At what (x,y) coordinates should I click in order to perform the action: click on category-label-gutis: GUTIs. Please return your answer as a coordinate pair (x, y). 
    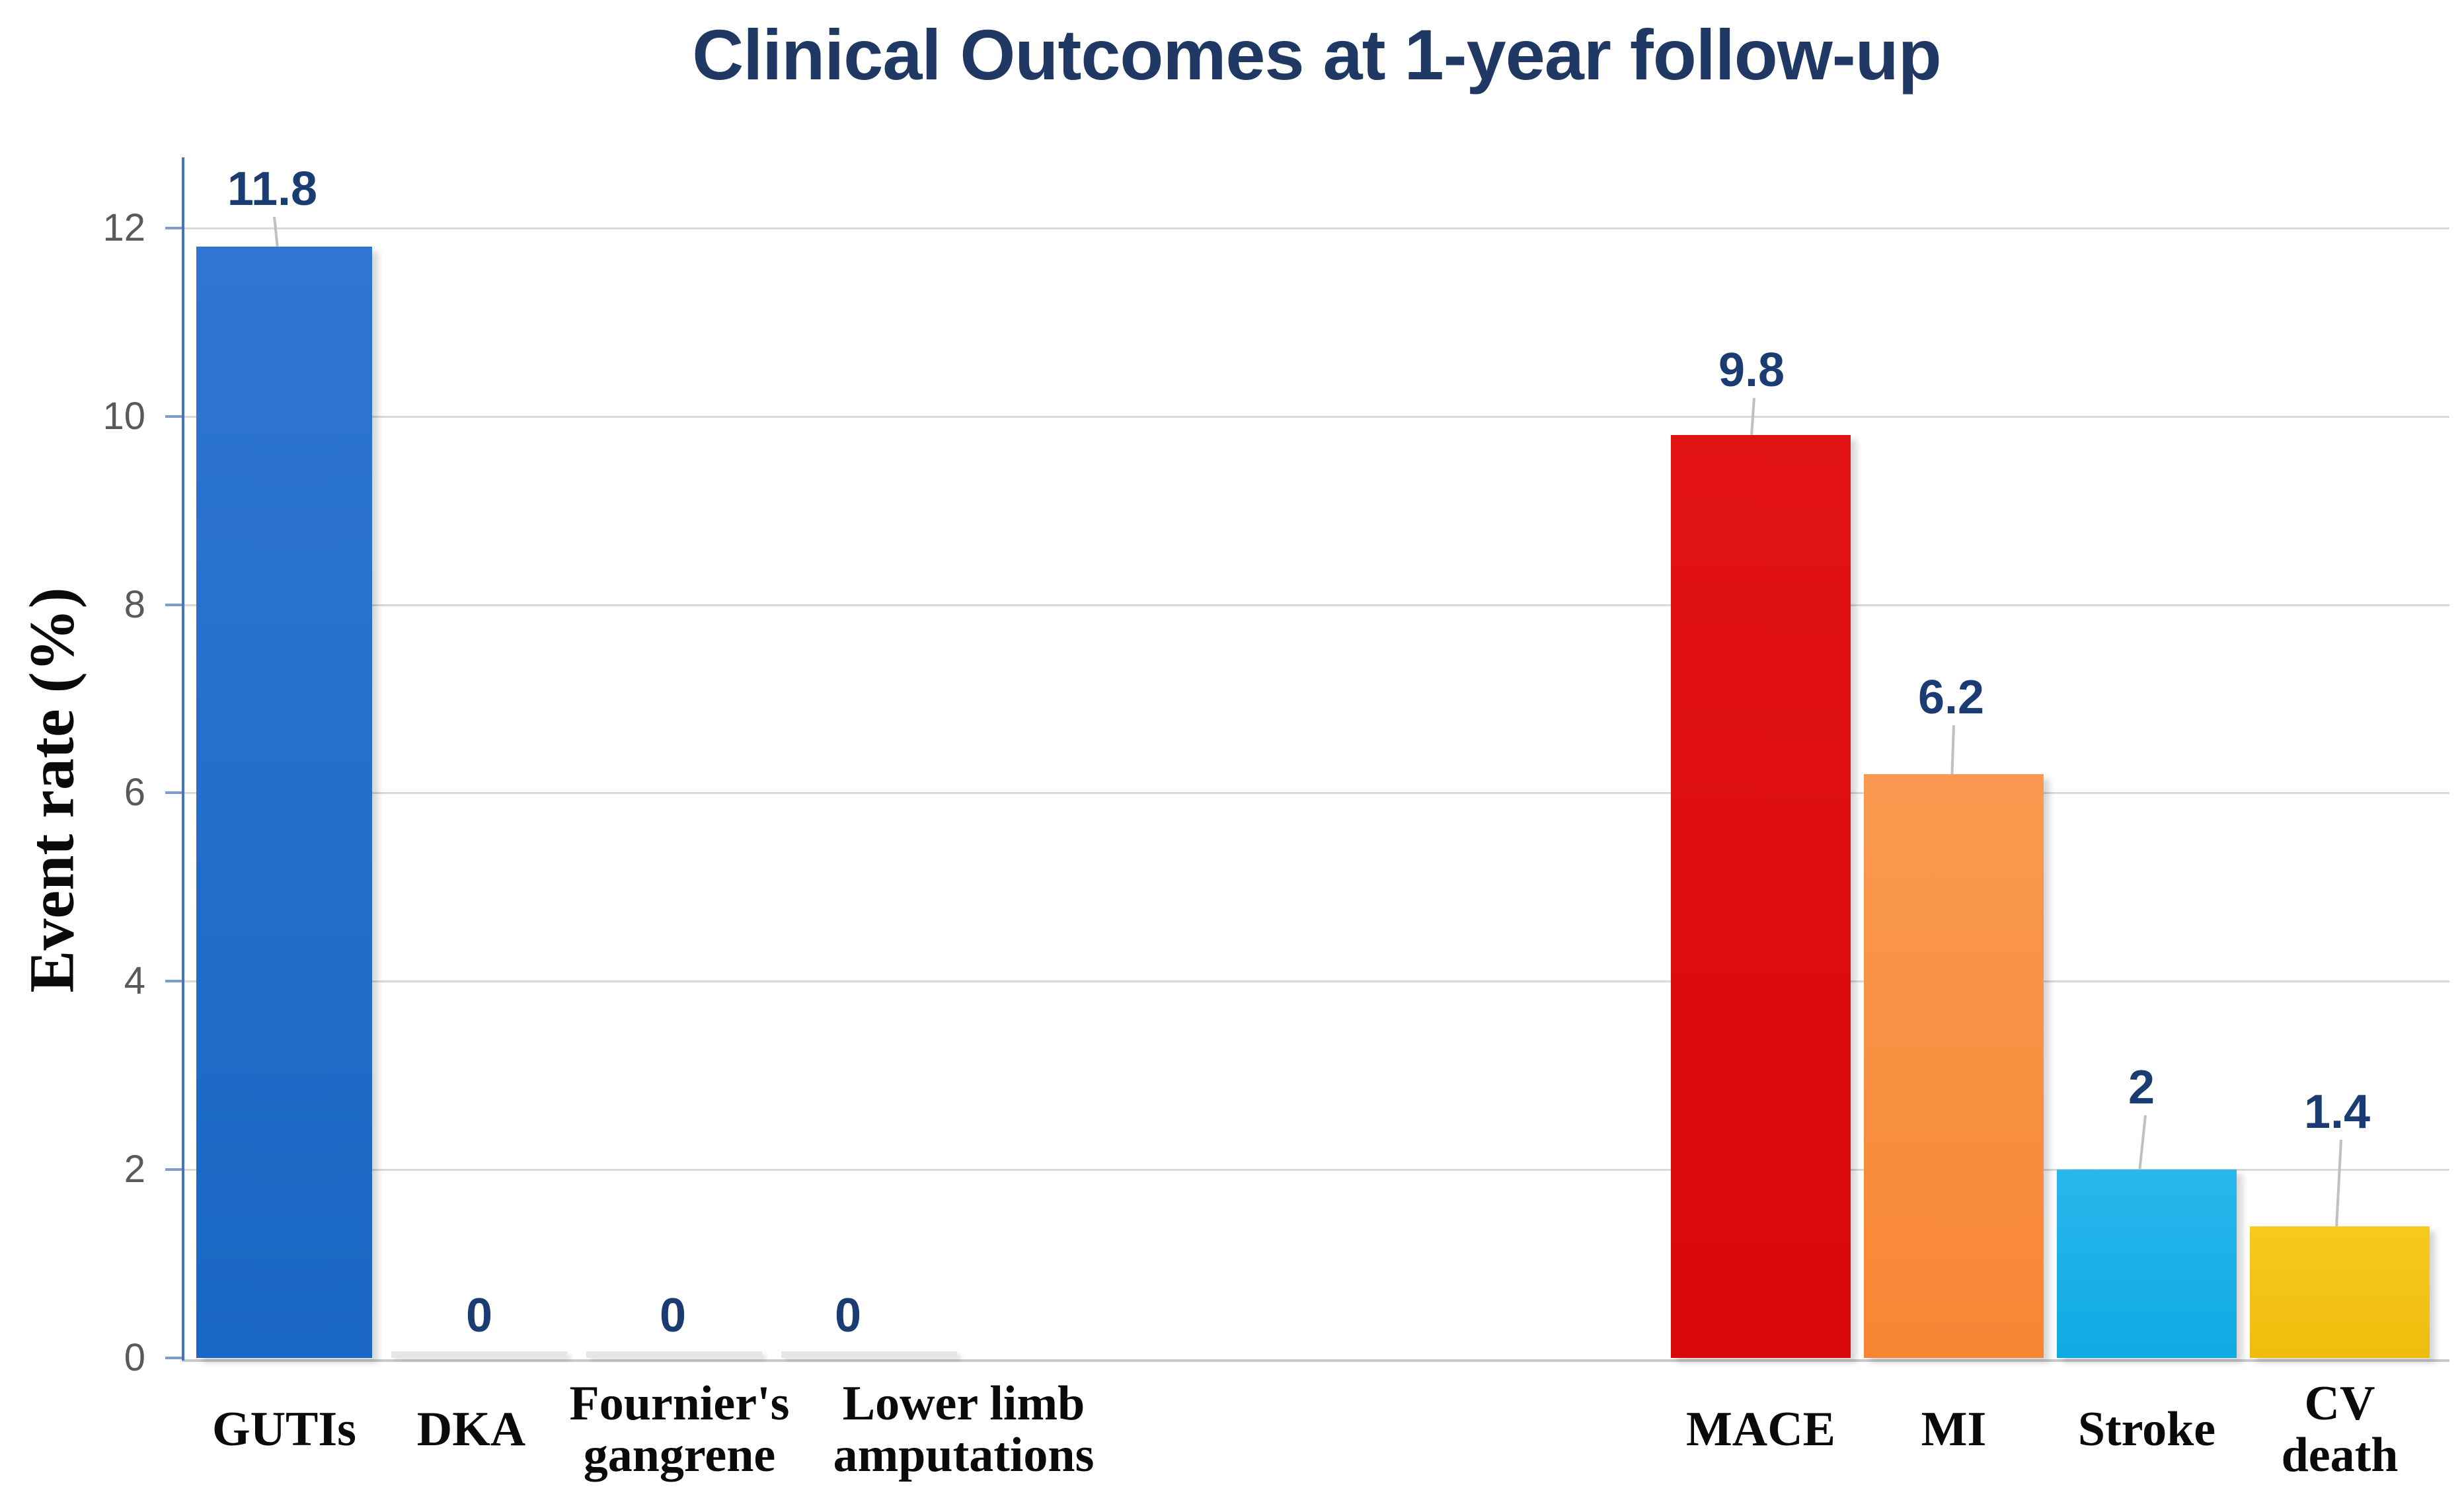
    Looking at the image, I should click on (284, 1429).